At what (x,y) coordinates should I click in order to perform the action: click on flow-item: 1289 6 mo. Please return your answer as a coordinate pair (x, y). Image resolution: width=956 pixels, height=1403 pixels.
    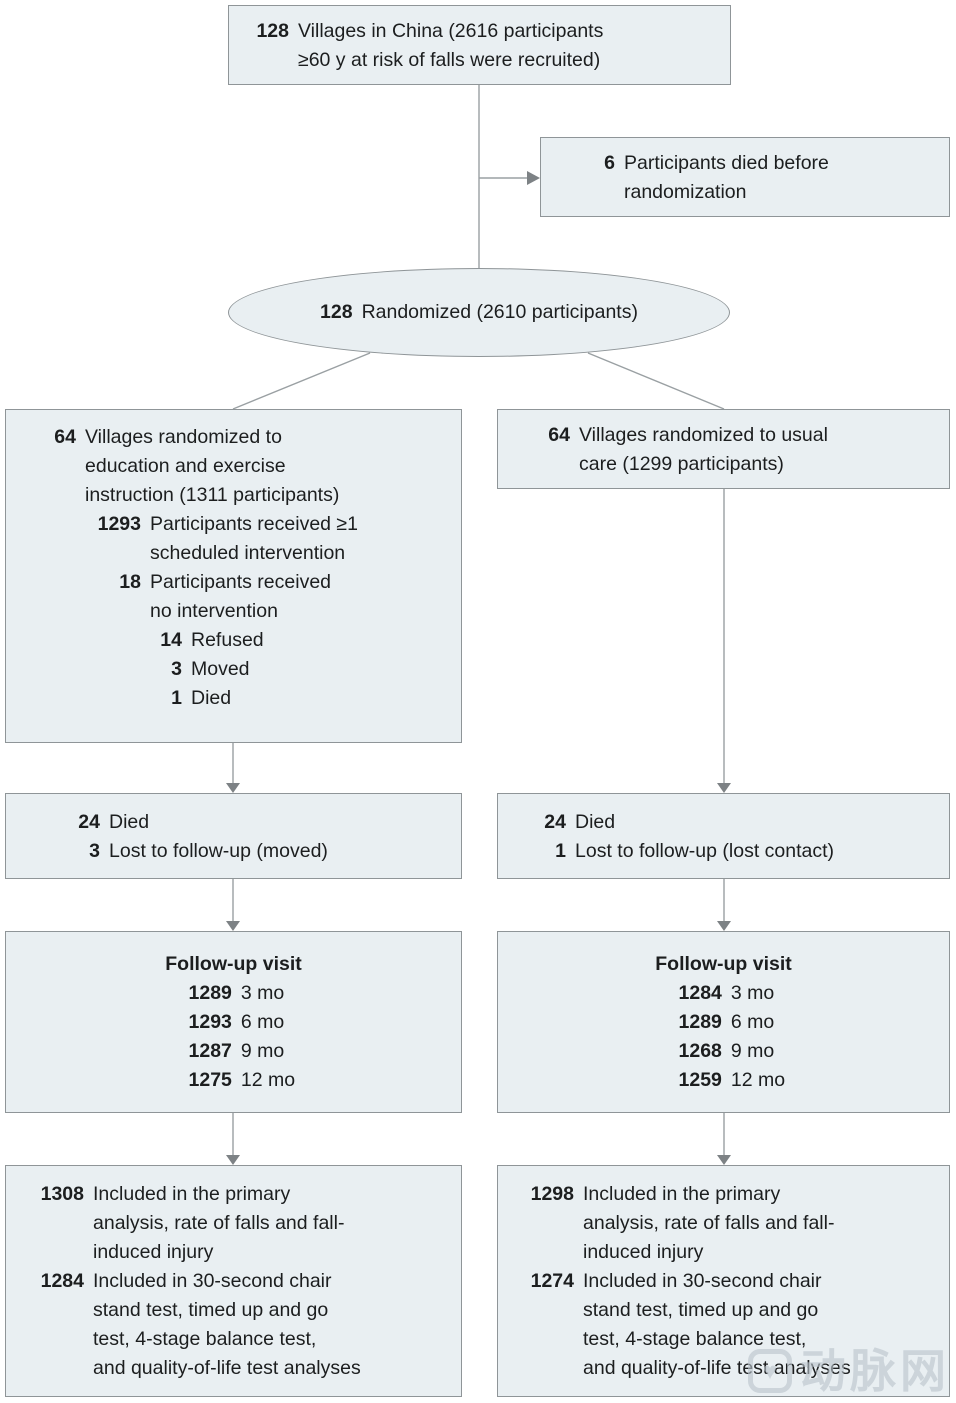
    Looking at the image, I should click on (723, 1022).